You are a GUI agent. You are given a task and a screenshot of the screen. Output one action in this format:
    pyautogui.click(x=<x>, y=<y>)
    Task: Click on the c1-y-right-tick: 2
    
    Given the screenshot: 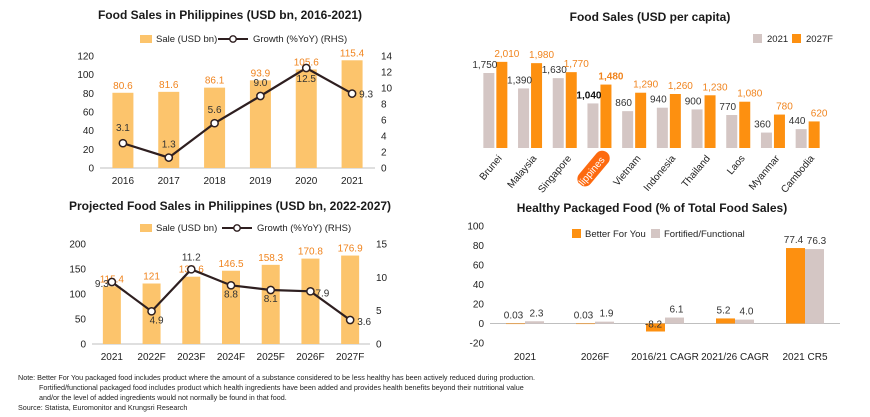 What is the action you would take?
    pyautogui.click(x=384, y=153)
    